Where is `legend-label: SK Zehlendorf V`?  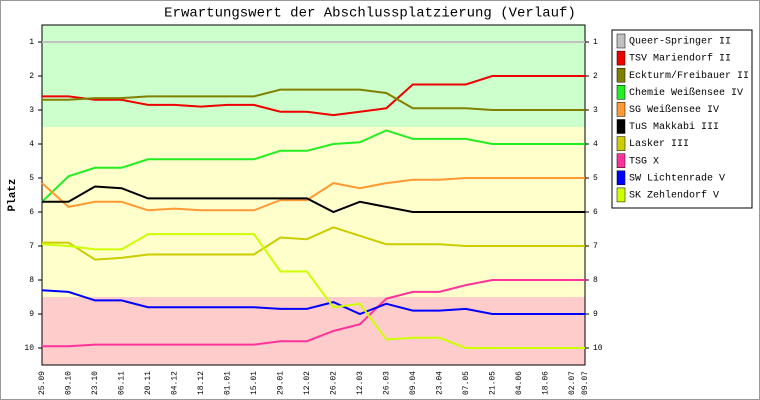
legend-label: SK Zehlendorf V is located at coordinates (674, 196).